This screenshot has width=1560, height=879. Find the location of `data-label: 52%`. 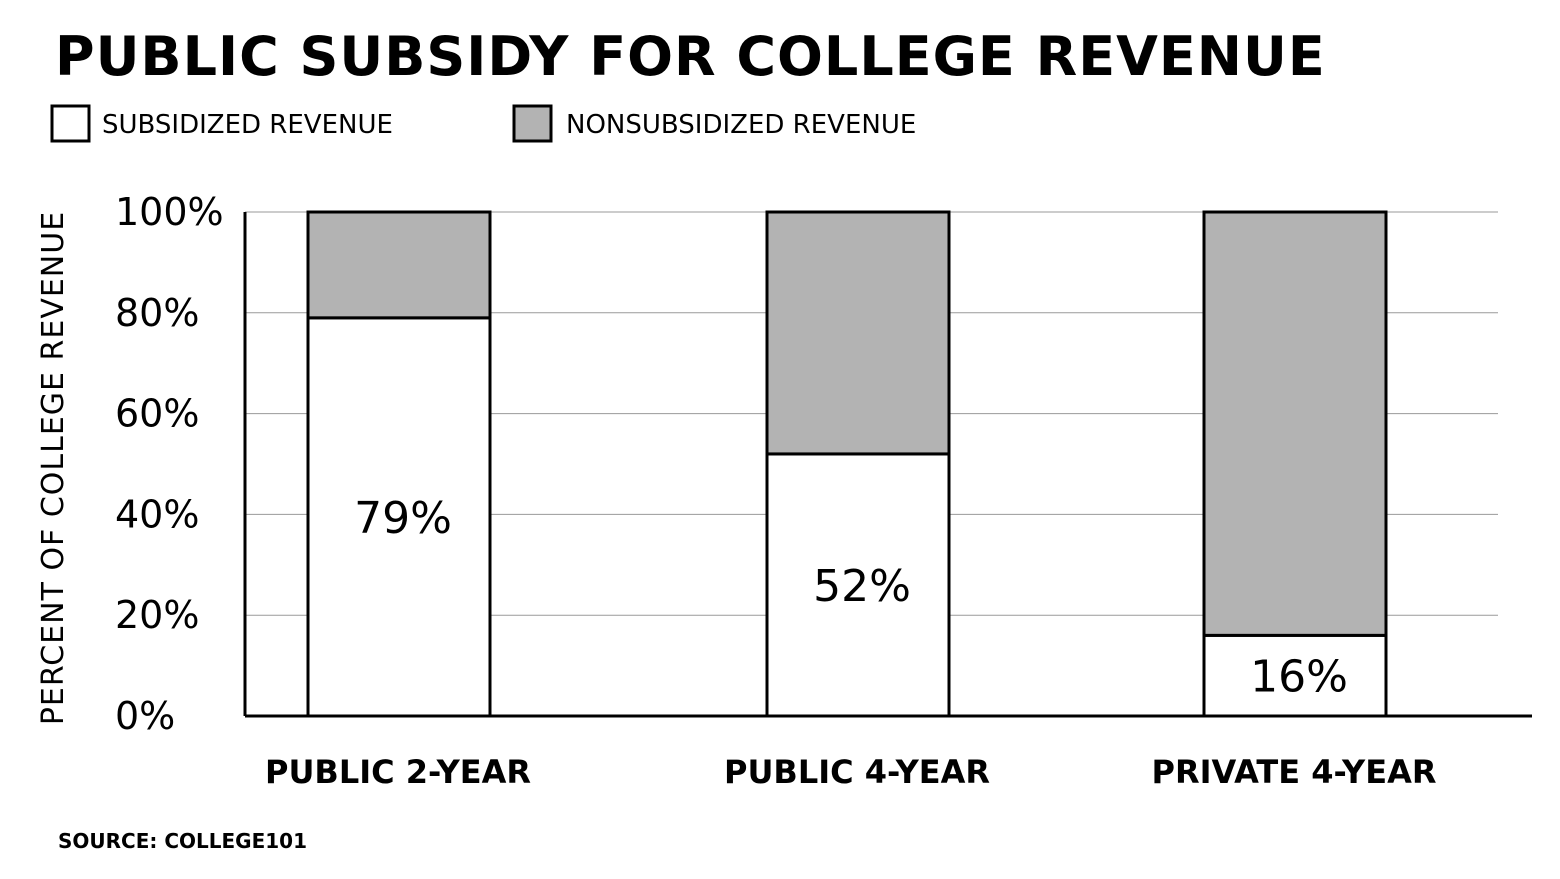

data-label: 52% is located at coordinates (862, 586).